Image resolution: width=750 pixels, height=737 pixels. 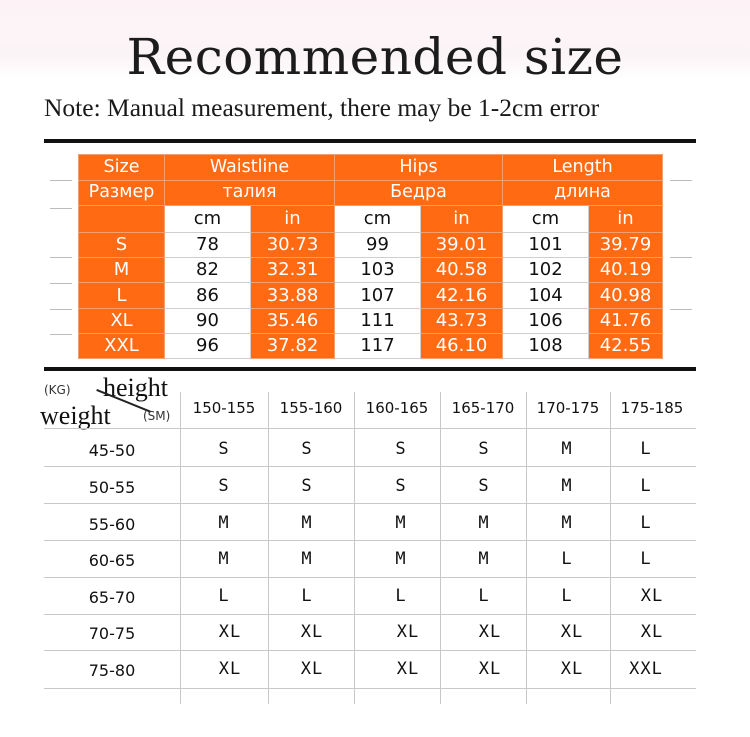 What do you see at coordinates (483, 408) in the screenshot?
I see `height-range-header: 165-170` at bounding box center [483, 408].